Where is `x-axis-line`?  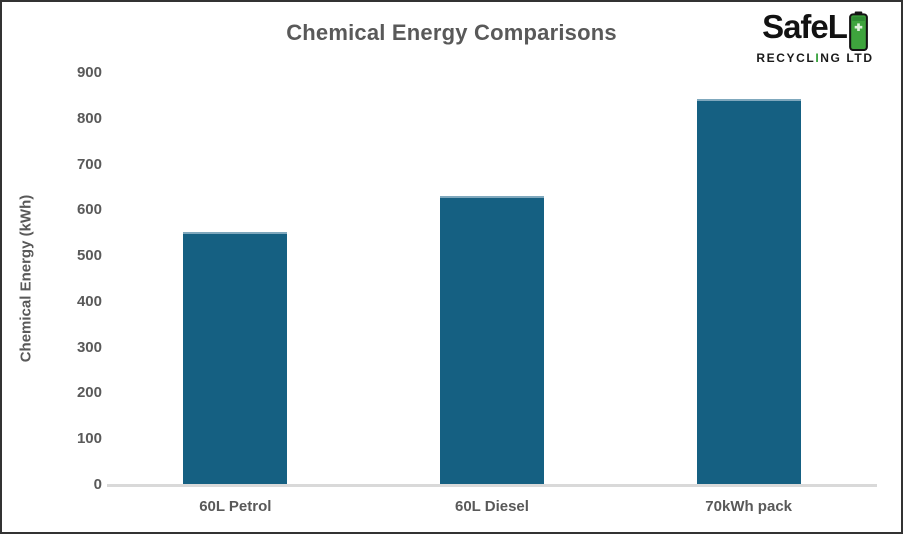 x-axis-line is located at coordinates (492, 485).